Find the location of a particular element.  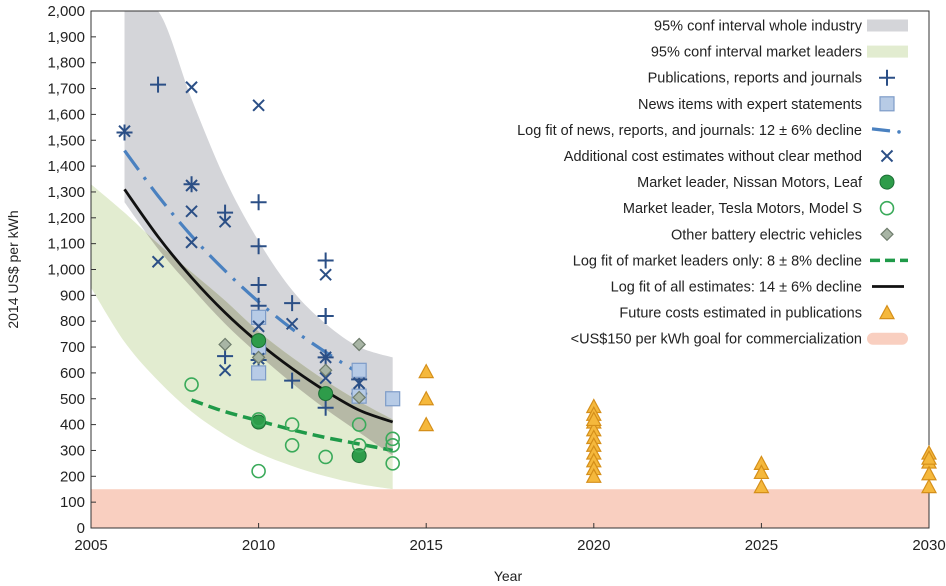

legend-item: 95% conf interval market leaders is located at coordinates (779, 53).